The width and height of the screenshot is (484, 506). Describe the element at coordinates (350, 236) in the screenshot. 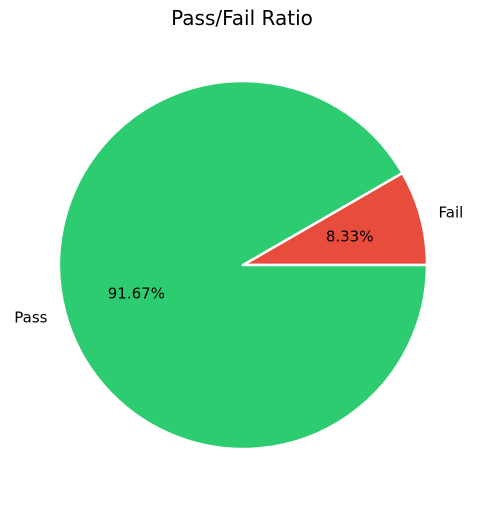

I see `pct-label-fail: 8.33%` at that location.